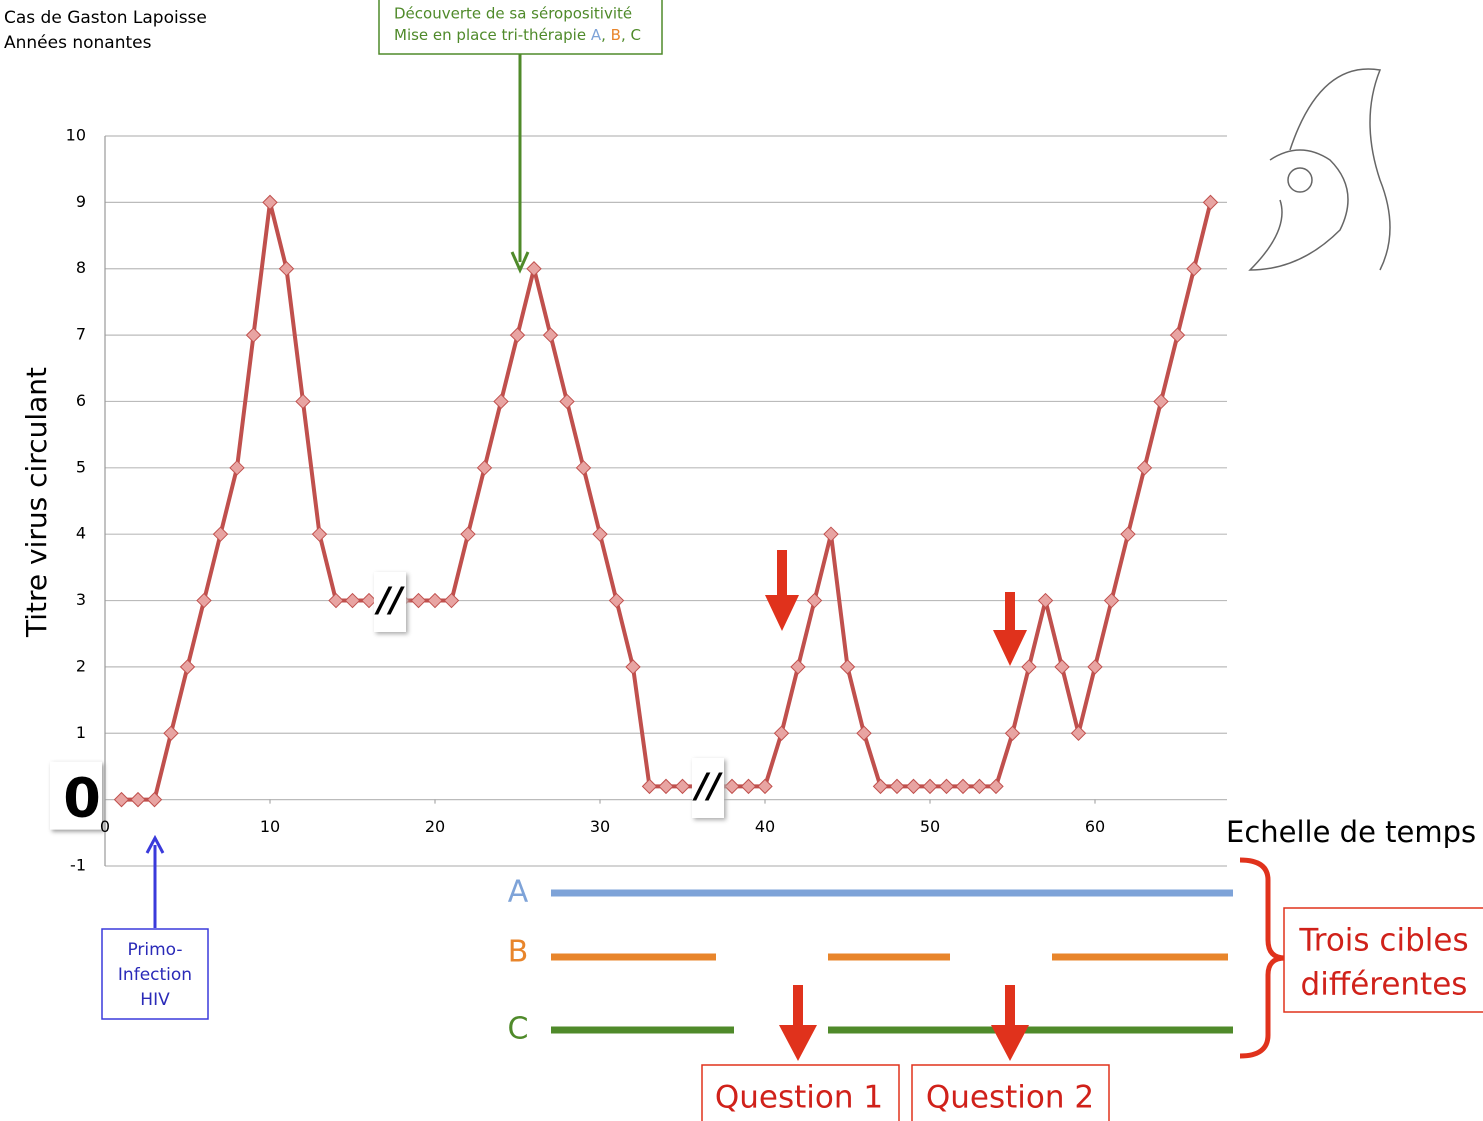  I want to click on discovery-box, so click(520, 27).